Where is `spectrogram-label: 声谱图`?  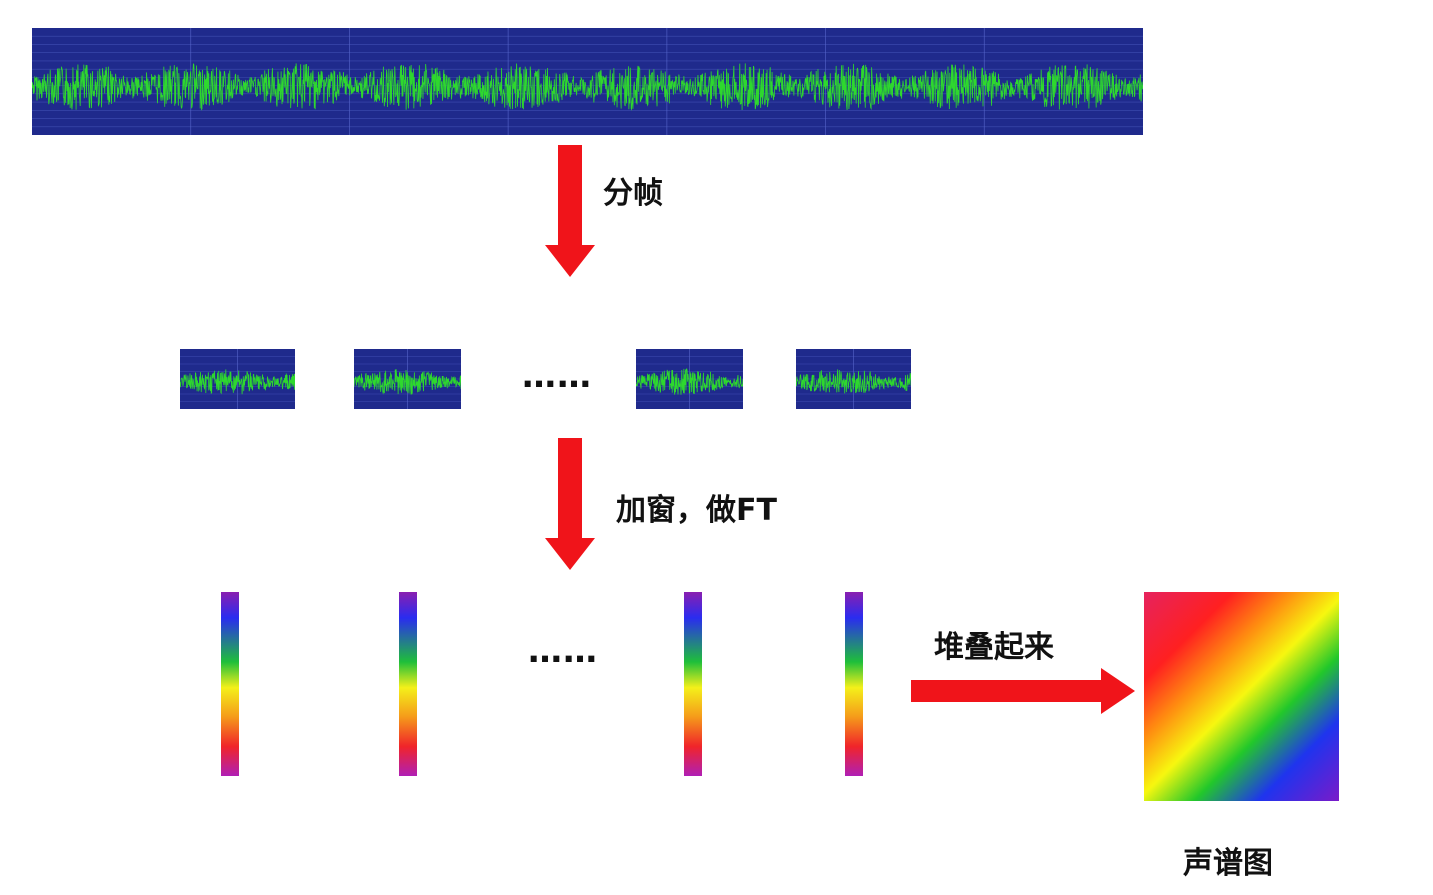
spectrogram-label: 声谱图 is located at coordinates (1228, 863).